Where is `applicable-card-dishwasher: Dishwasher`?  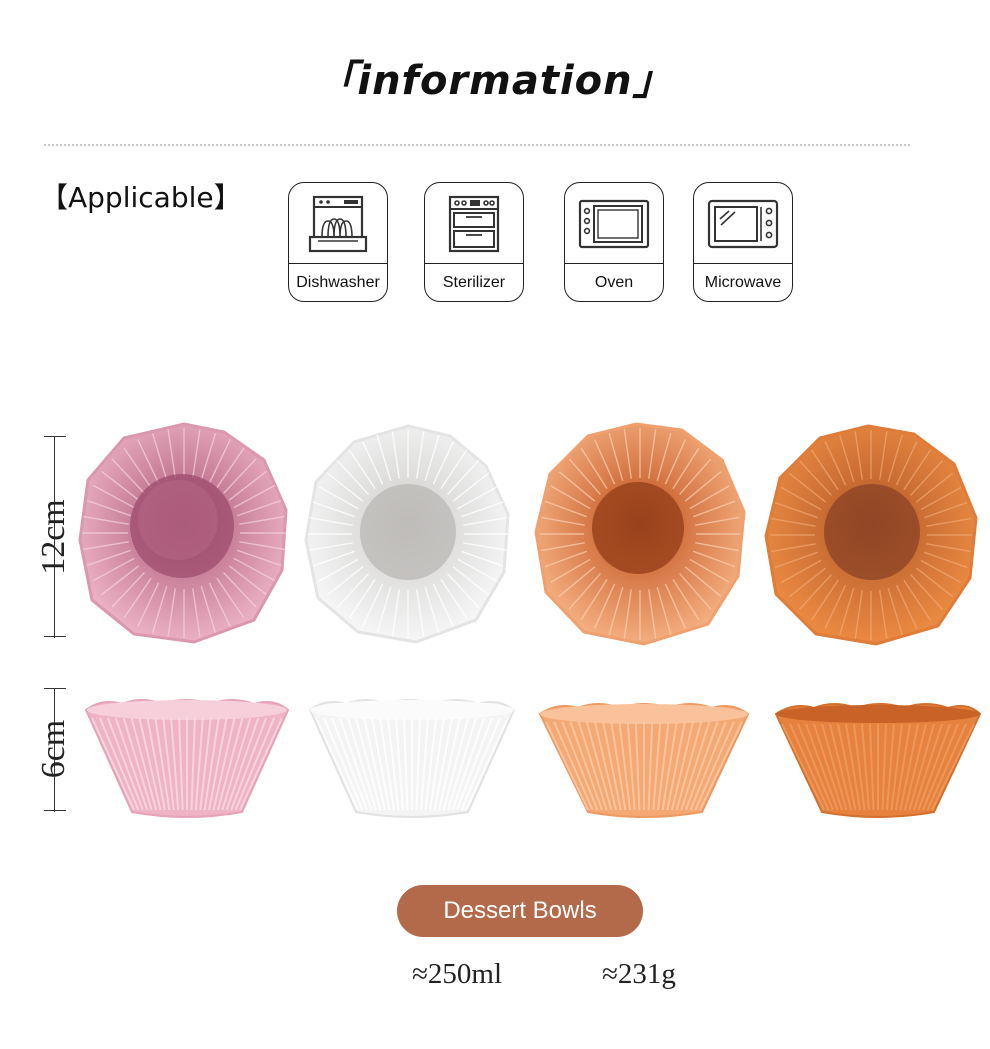 applicable-card-dishwasher: Dishwasher is located at coordinates (338, 242).